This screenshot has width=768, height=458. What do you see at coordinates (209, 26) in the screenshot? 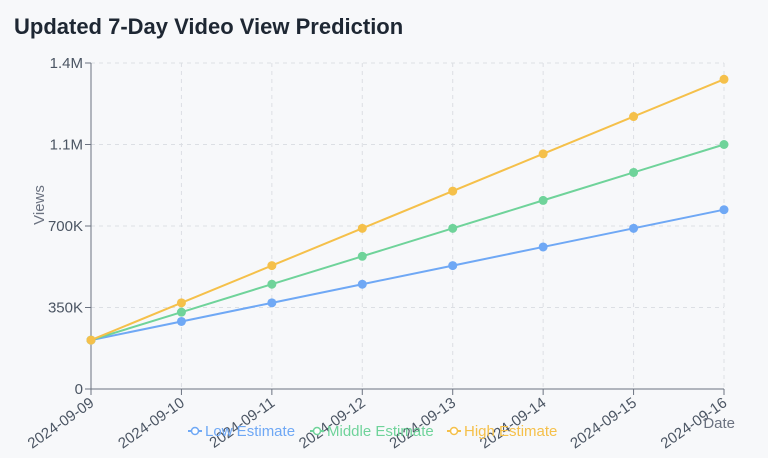
I see `chart-title: Updated 7-Day Video View Prediction` at bounding box center [209, 26].